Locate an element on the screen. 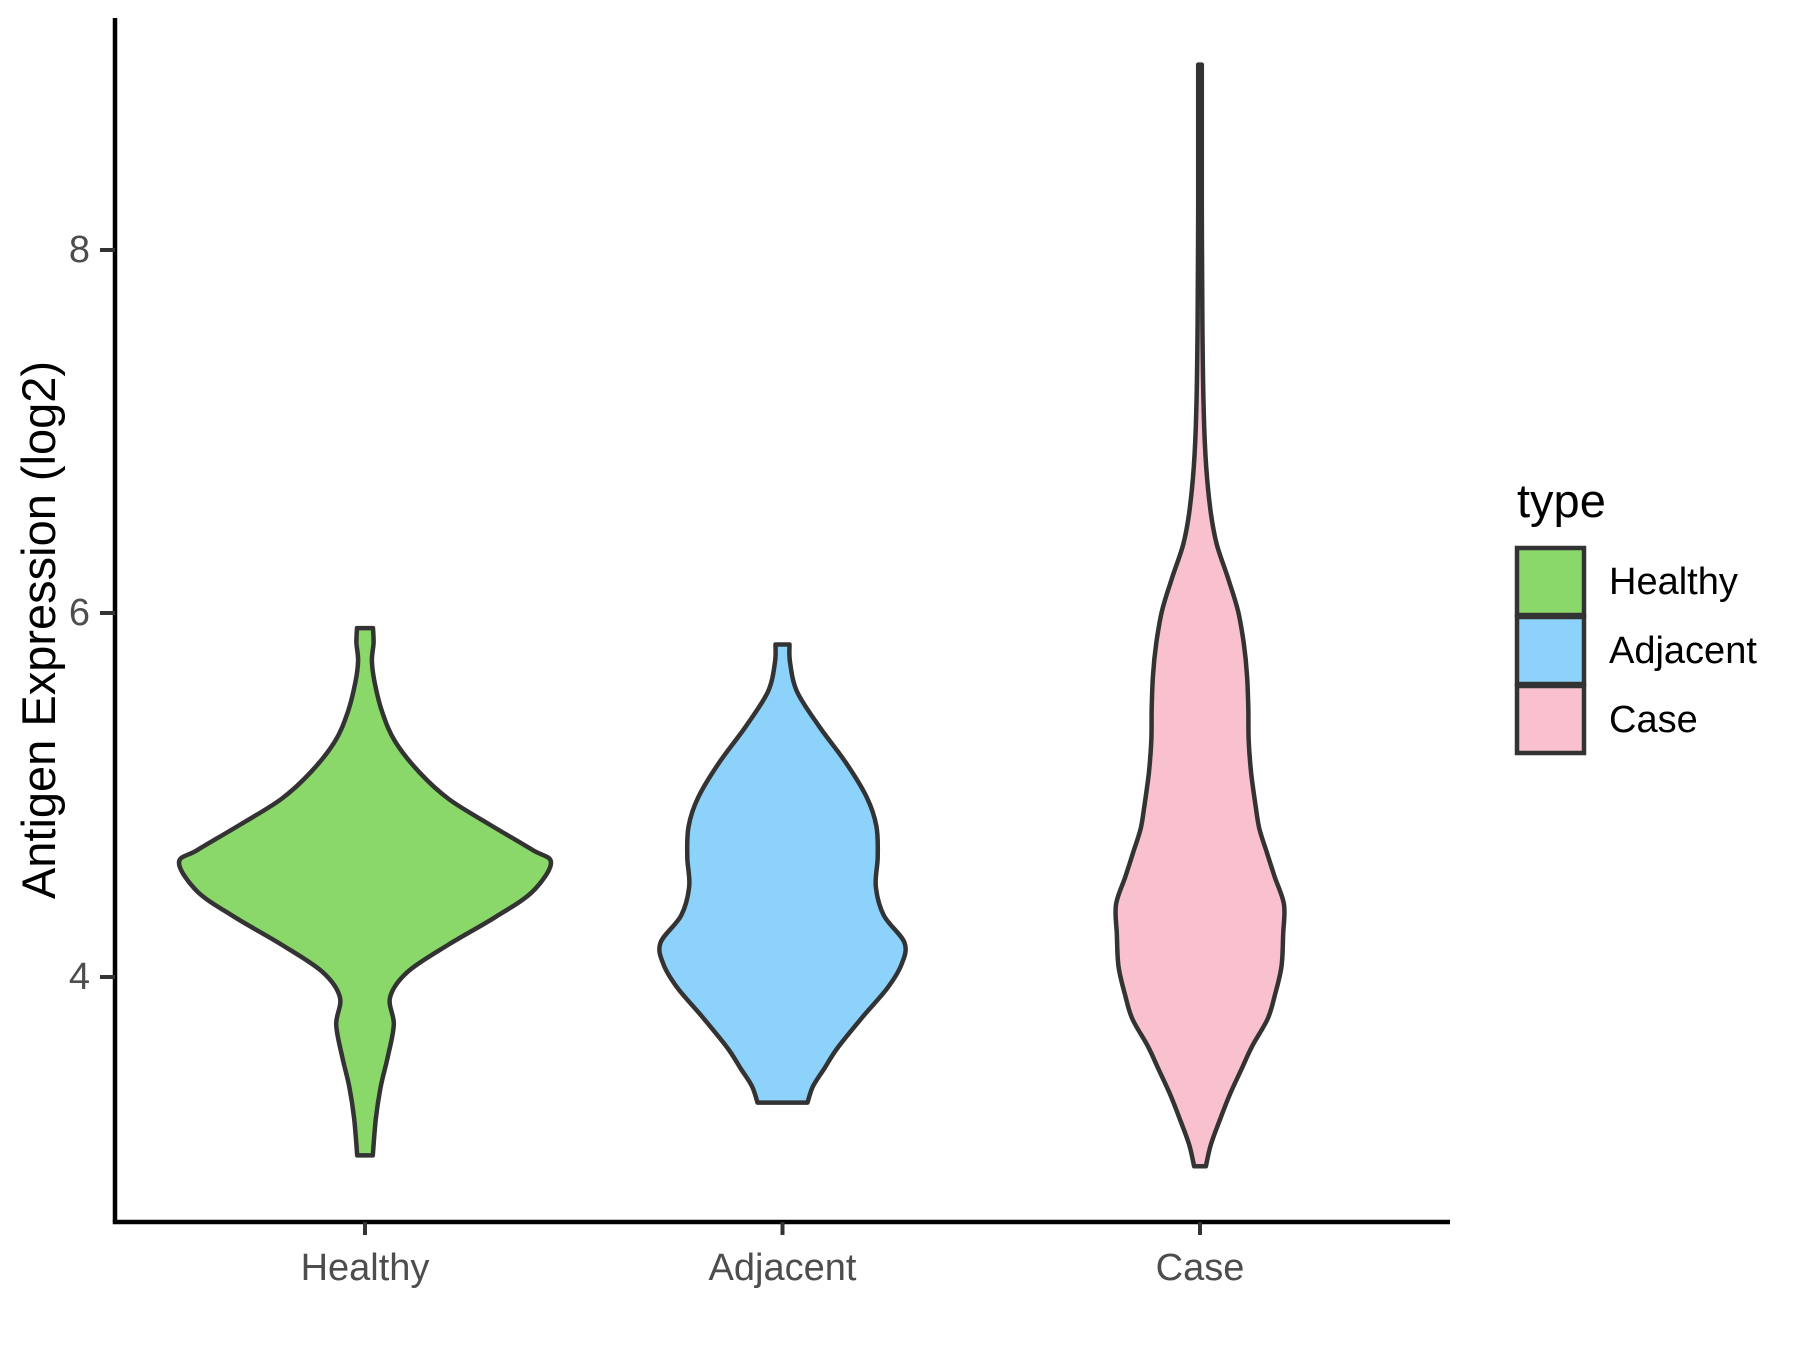  violin-case is located at coordinates (1200, 615).